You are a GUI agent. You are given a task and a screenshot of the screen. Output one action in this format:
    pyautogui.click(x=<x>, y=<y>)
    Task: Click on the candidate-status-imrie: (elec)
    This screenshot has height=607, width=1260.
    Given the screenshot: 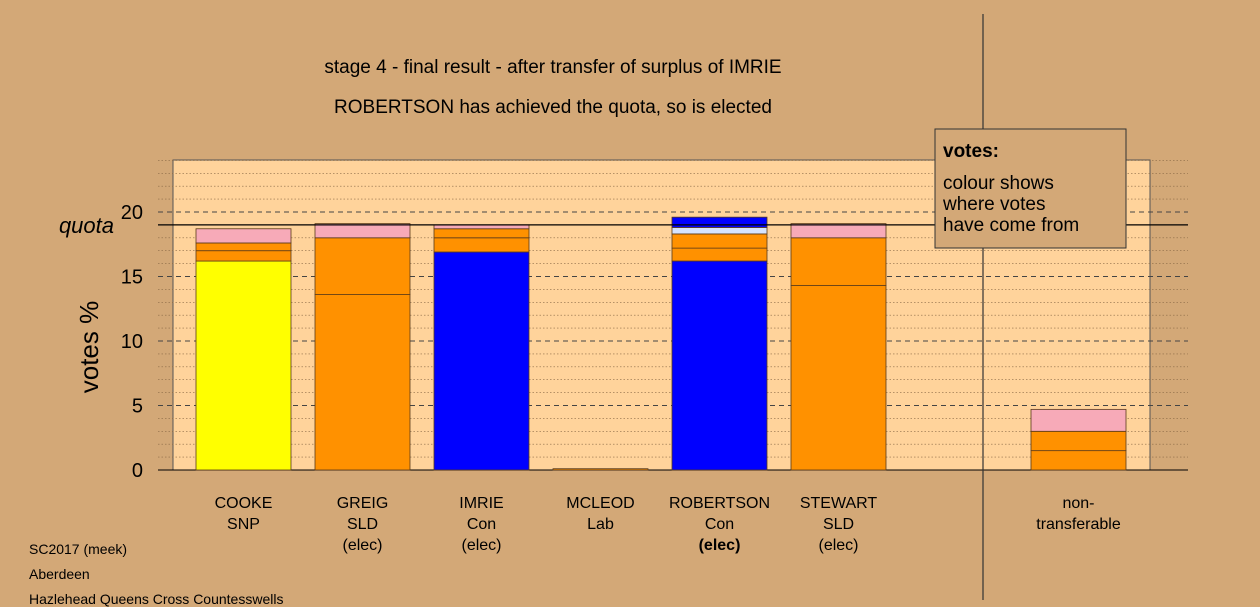 What is the action you would take?
    pyautogui.click(x=481, y=545)
    